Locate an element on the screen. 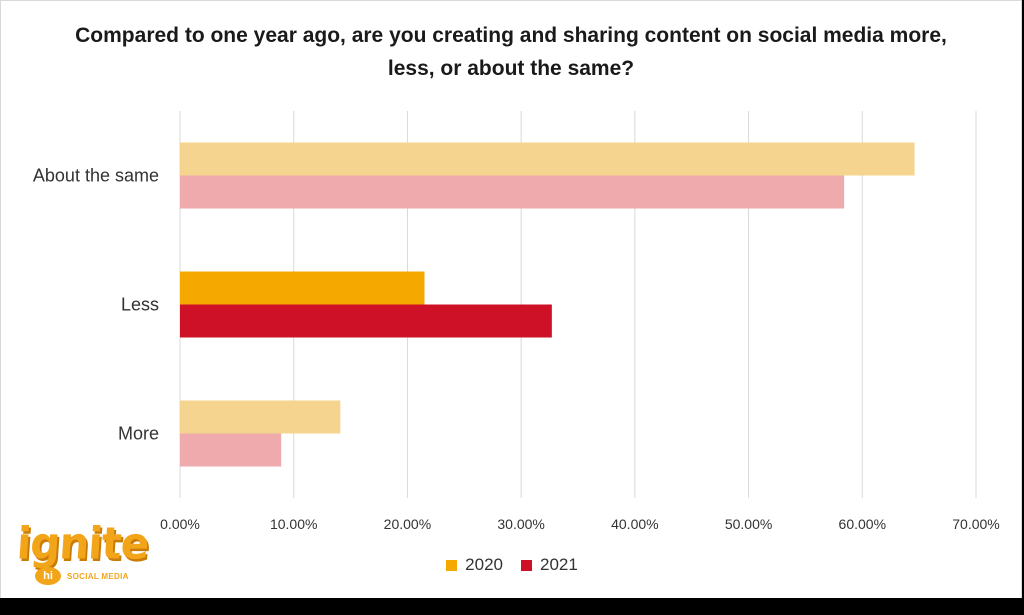 The width and height of the screenshot is (1024, 615). bar-2020-more is located at coordinates (260, 417).